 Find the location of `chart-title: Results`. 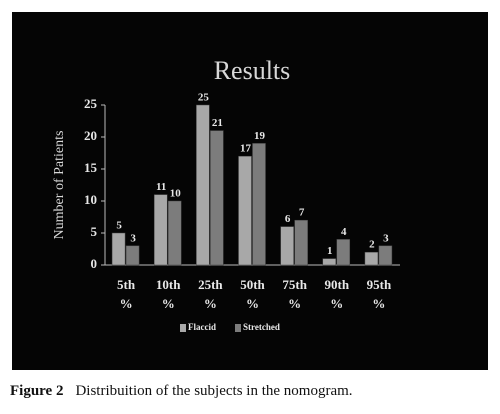

chart-title: Results is located at coordinates (252, 70).